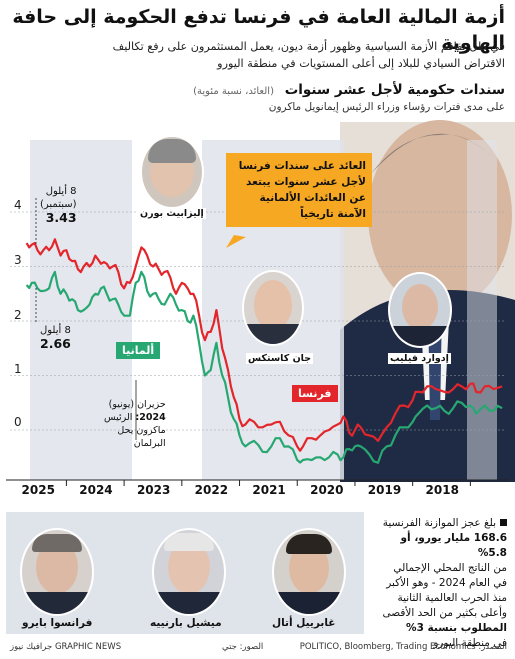  What do you see at coordinates (450, 568) in the screenshot?
I see `deficit-line-3: من الناتج المحلي الإجمالي` at bounding box center [450, 568].